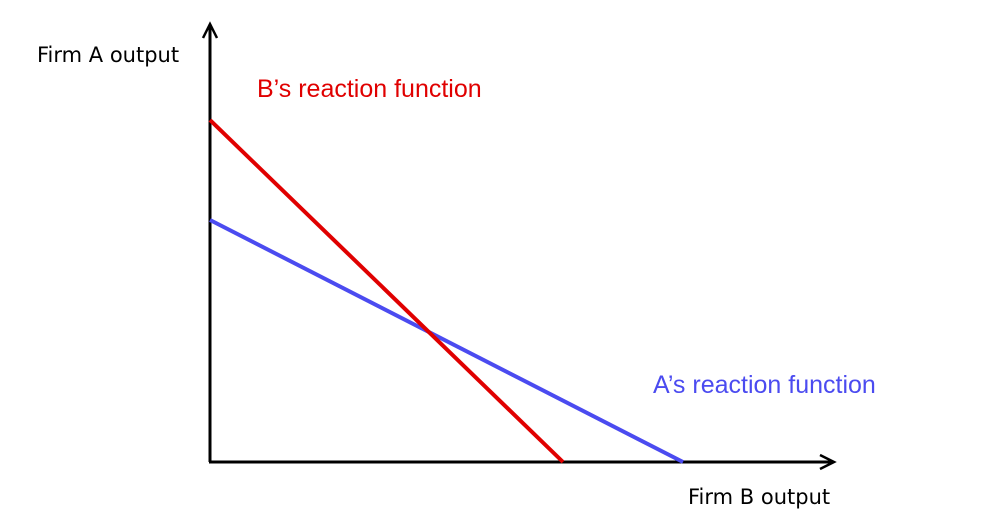 This screenshot has height=522, width=1007. What do you see at coordinates (369, 89) in the screenshot?
I see `b-reaction-function-label: B’s reaction function` at bounding box center [369, 89].